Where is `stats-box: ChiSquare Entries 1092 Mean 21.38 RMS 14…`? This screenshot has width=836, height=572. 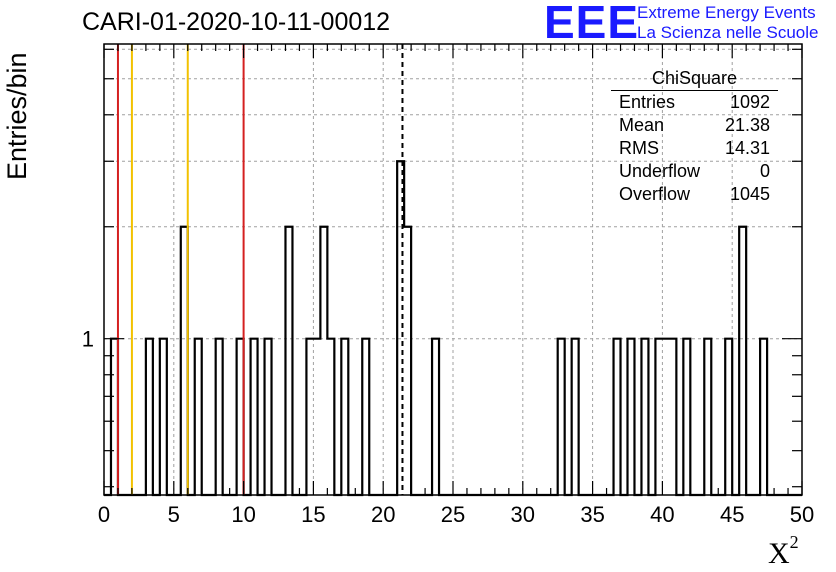
stats-box: ChiSquare Entries 1092 Mean 21.38 RMS 14… is located at coordinates (694, 136).